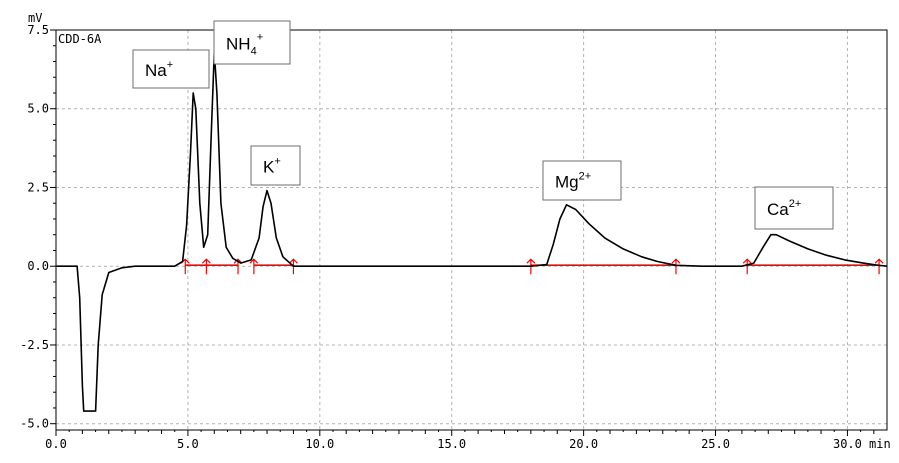  What do you see at coordinates (254, 52) in the screenshot?
I see `annotation-subscript: 4` at bounding box center [254, 52].